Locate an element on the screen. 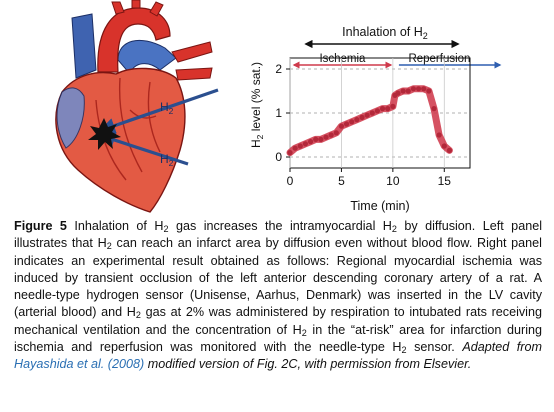  superior-vena-cava-shape is located at coordinates (84, 46).